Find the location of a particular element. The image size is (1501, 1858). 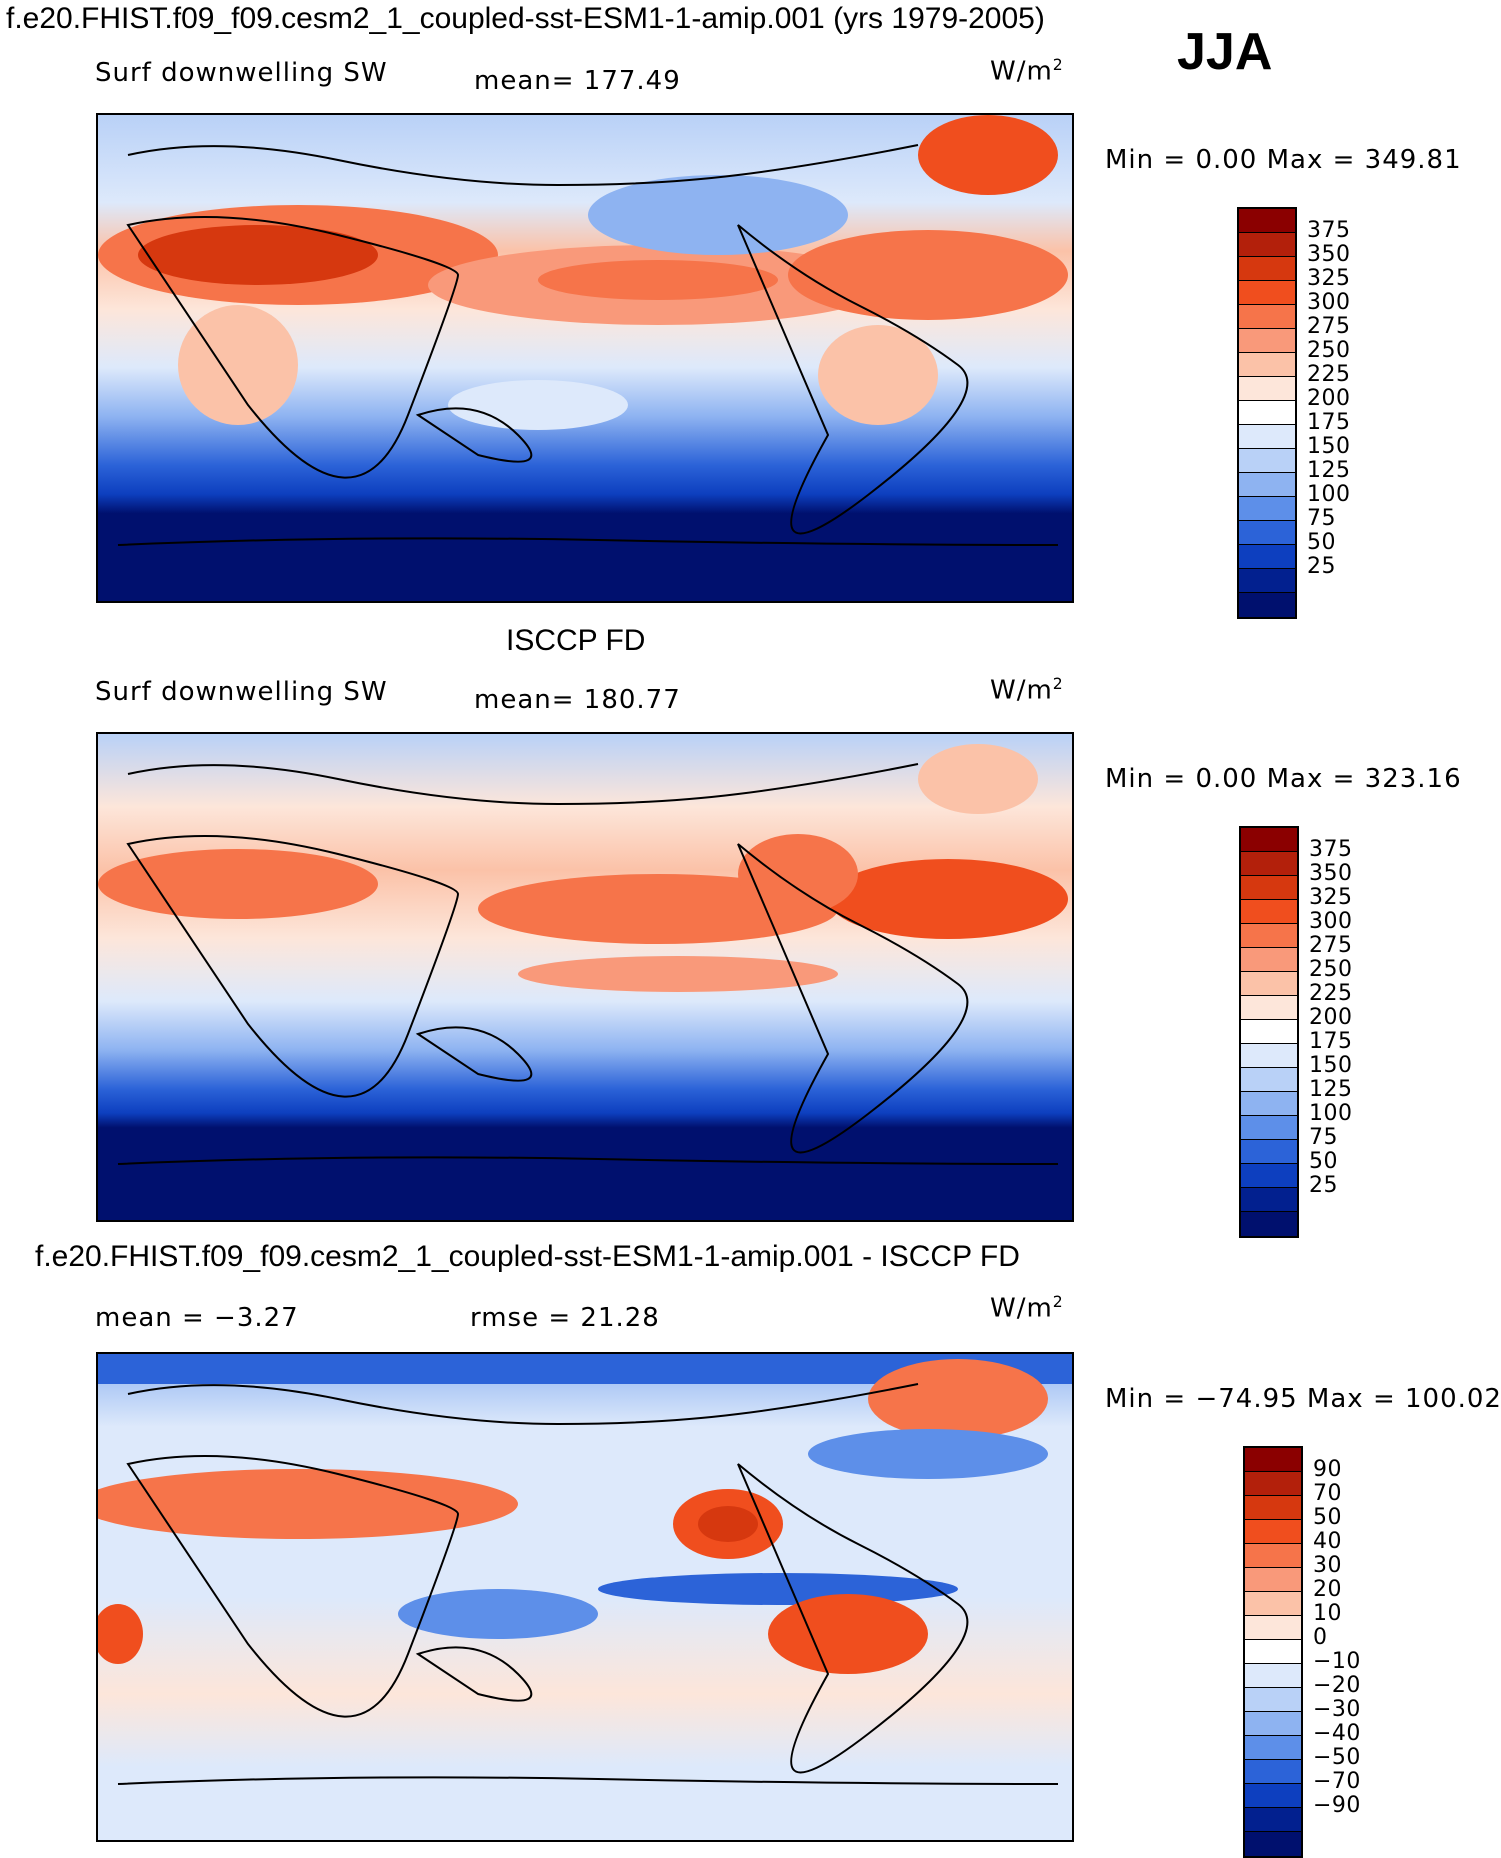

colorbar-tick-label: 200 is located at coordinates (1331, 1017).